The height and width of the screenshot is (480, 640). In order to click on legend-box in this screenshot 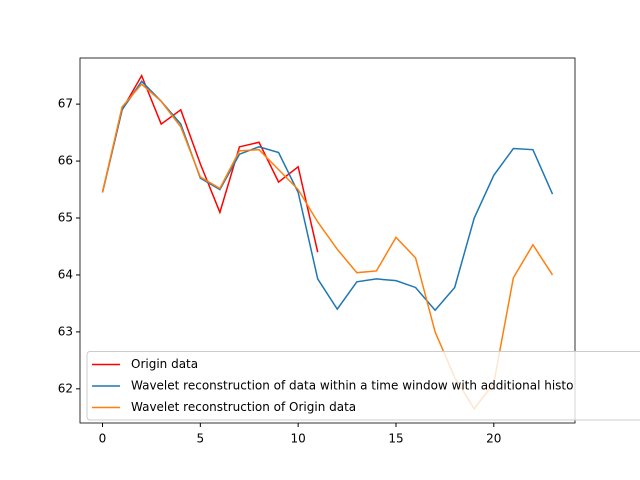, I will do `click(363, 386)`.